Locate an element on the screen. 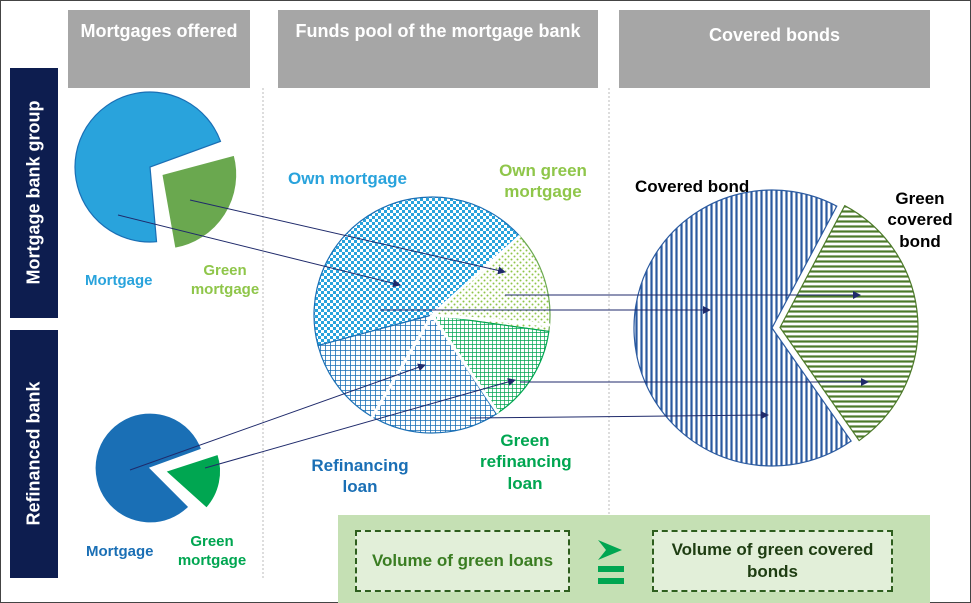 This screenshot has height=603, width=971. label: Green covered bond is located at coordinates (920, 220).